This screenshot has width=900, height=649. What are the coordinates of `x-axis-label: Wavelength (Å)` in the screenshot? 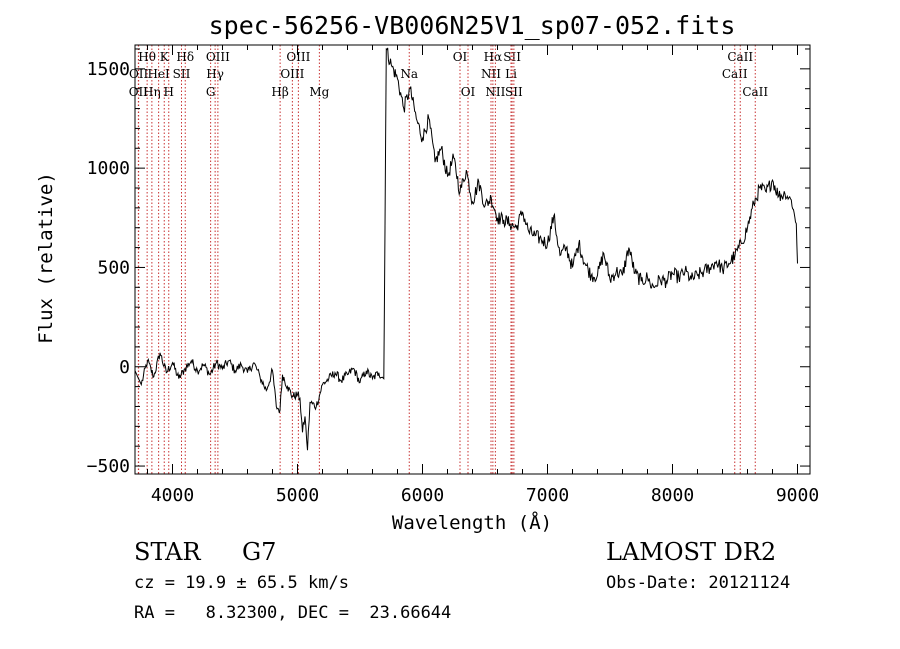 It's located at (472, 522).